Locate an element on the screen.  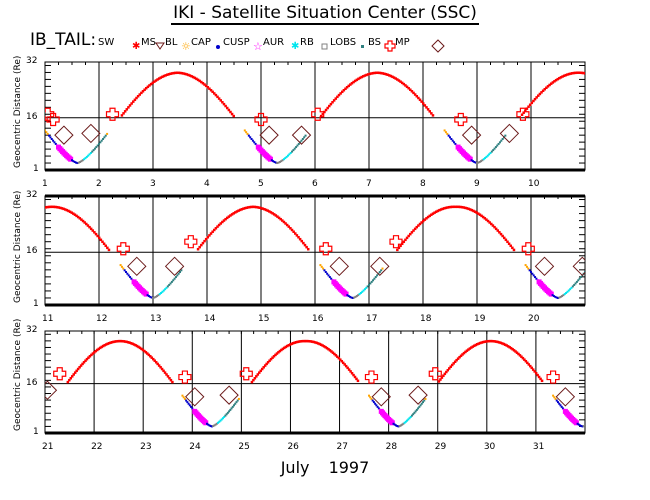
cross-glyph is located at coordinates (390, 46).